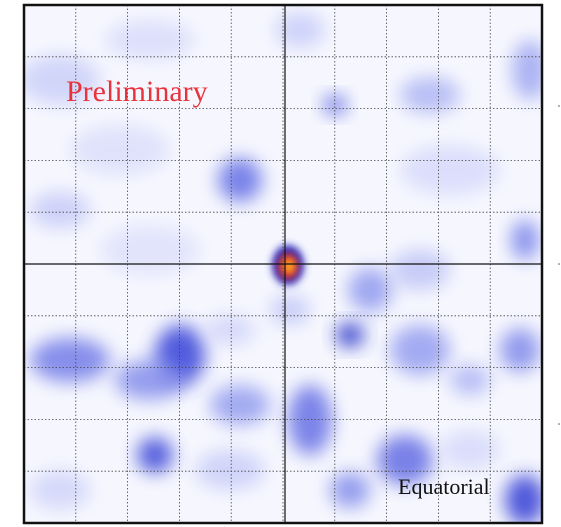 The image size is (561, 527). Describe the element at coordinates (289, 266) in the screenshot. I see `hotspot-core` at that location.